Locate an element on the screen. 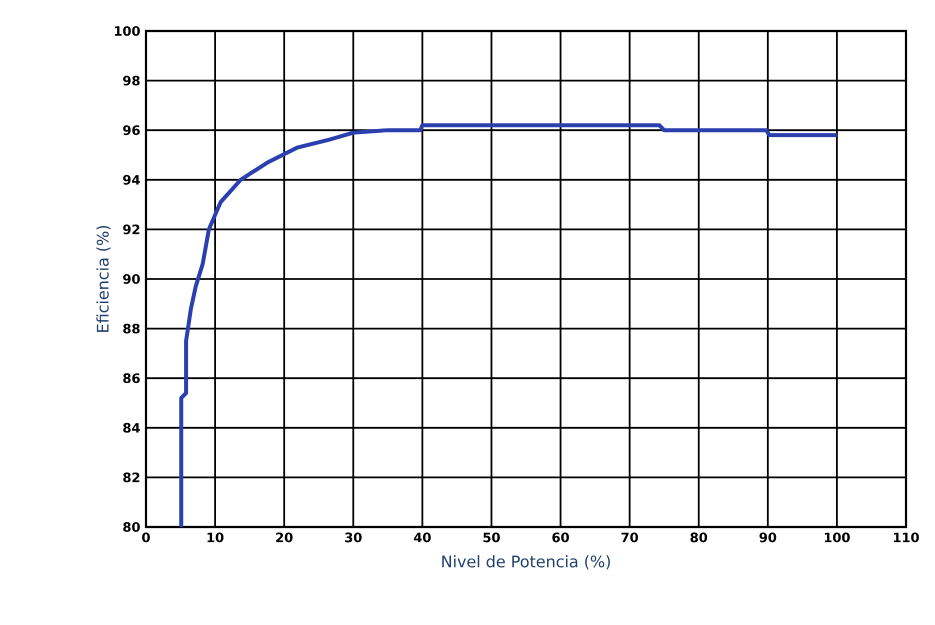  x-tick-label: 10 is located at coordinates (216, 537).